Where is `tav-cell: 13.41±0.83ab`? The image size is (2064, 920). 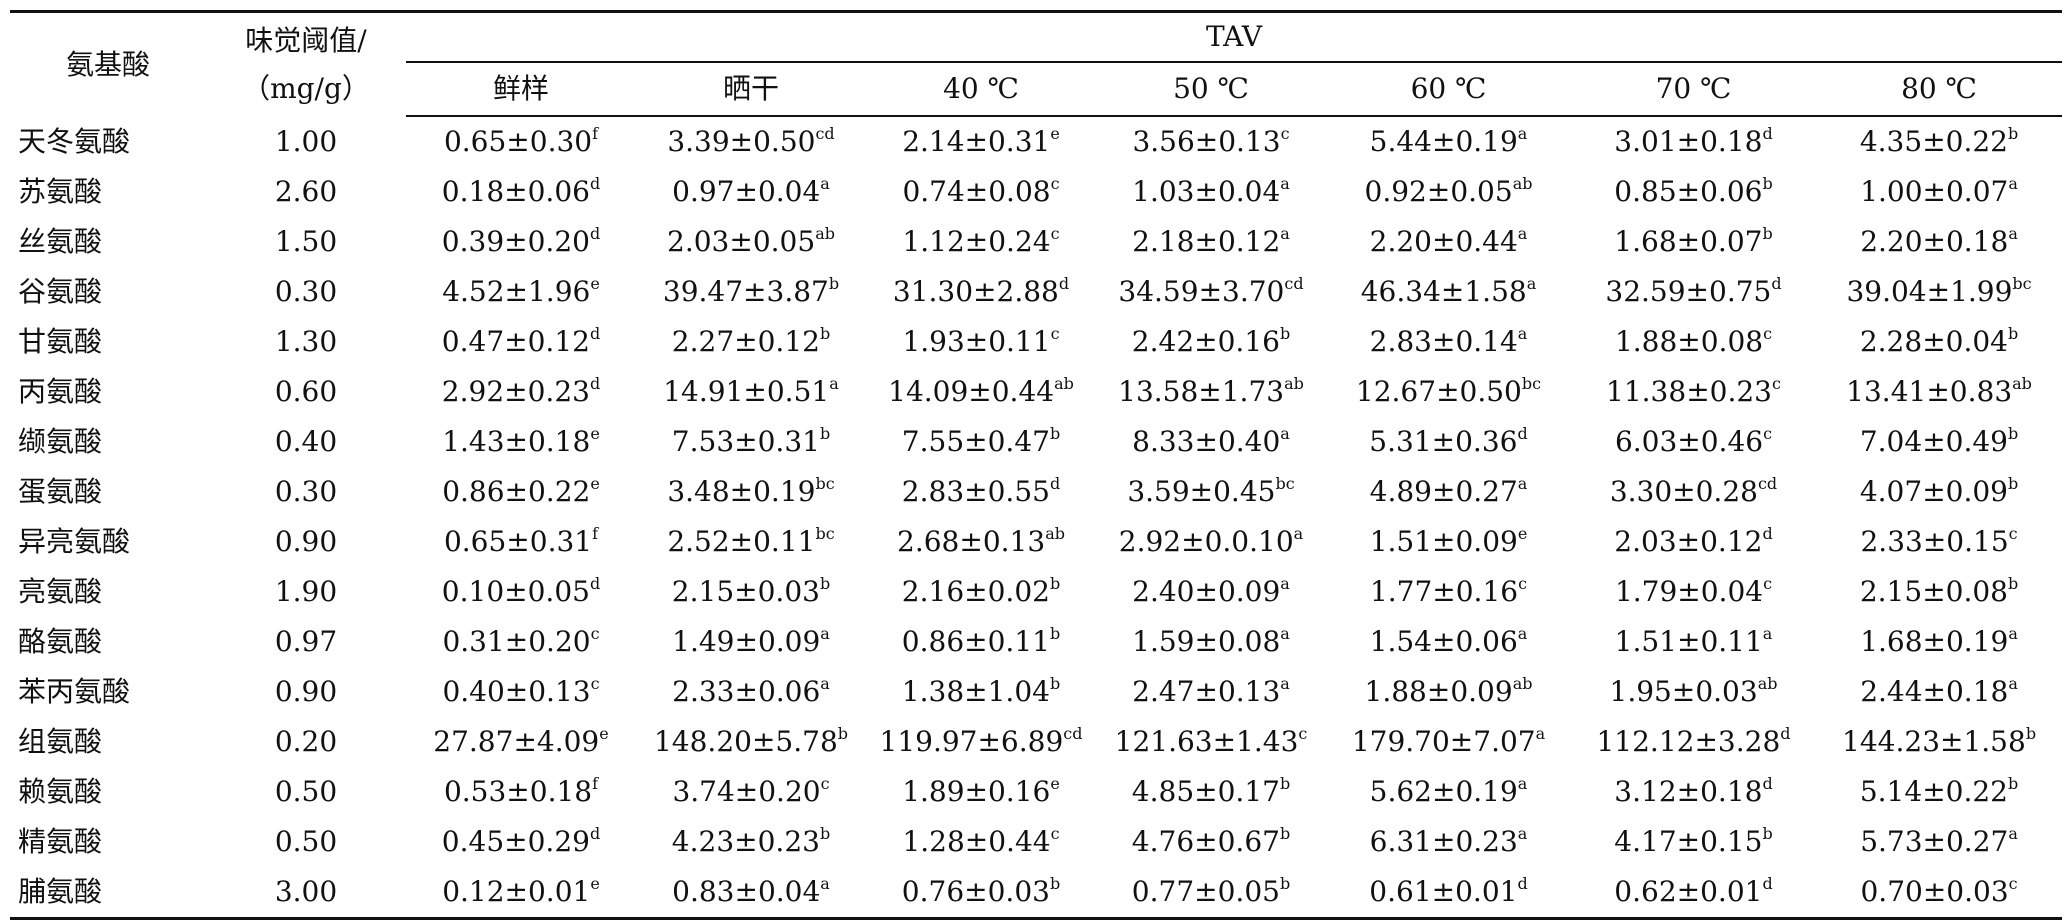
tav-cell: 13.41±0.83ab is located at coordinates (1939, 392).